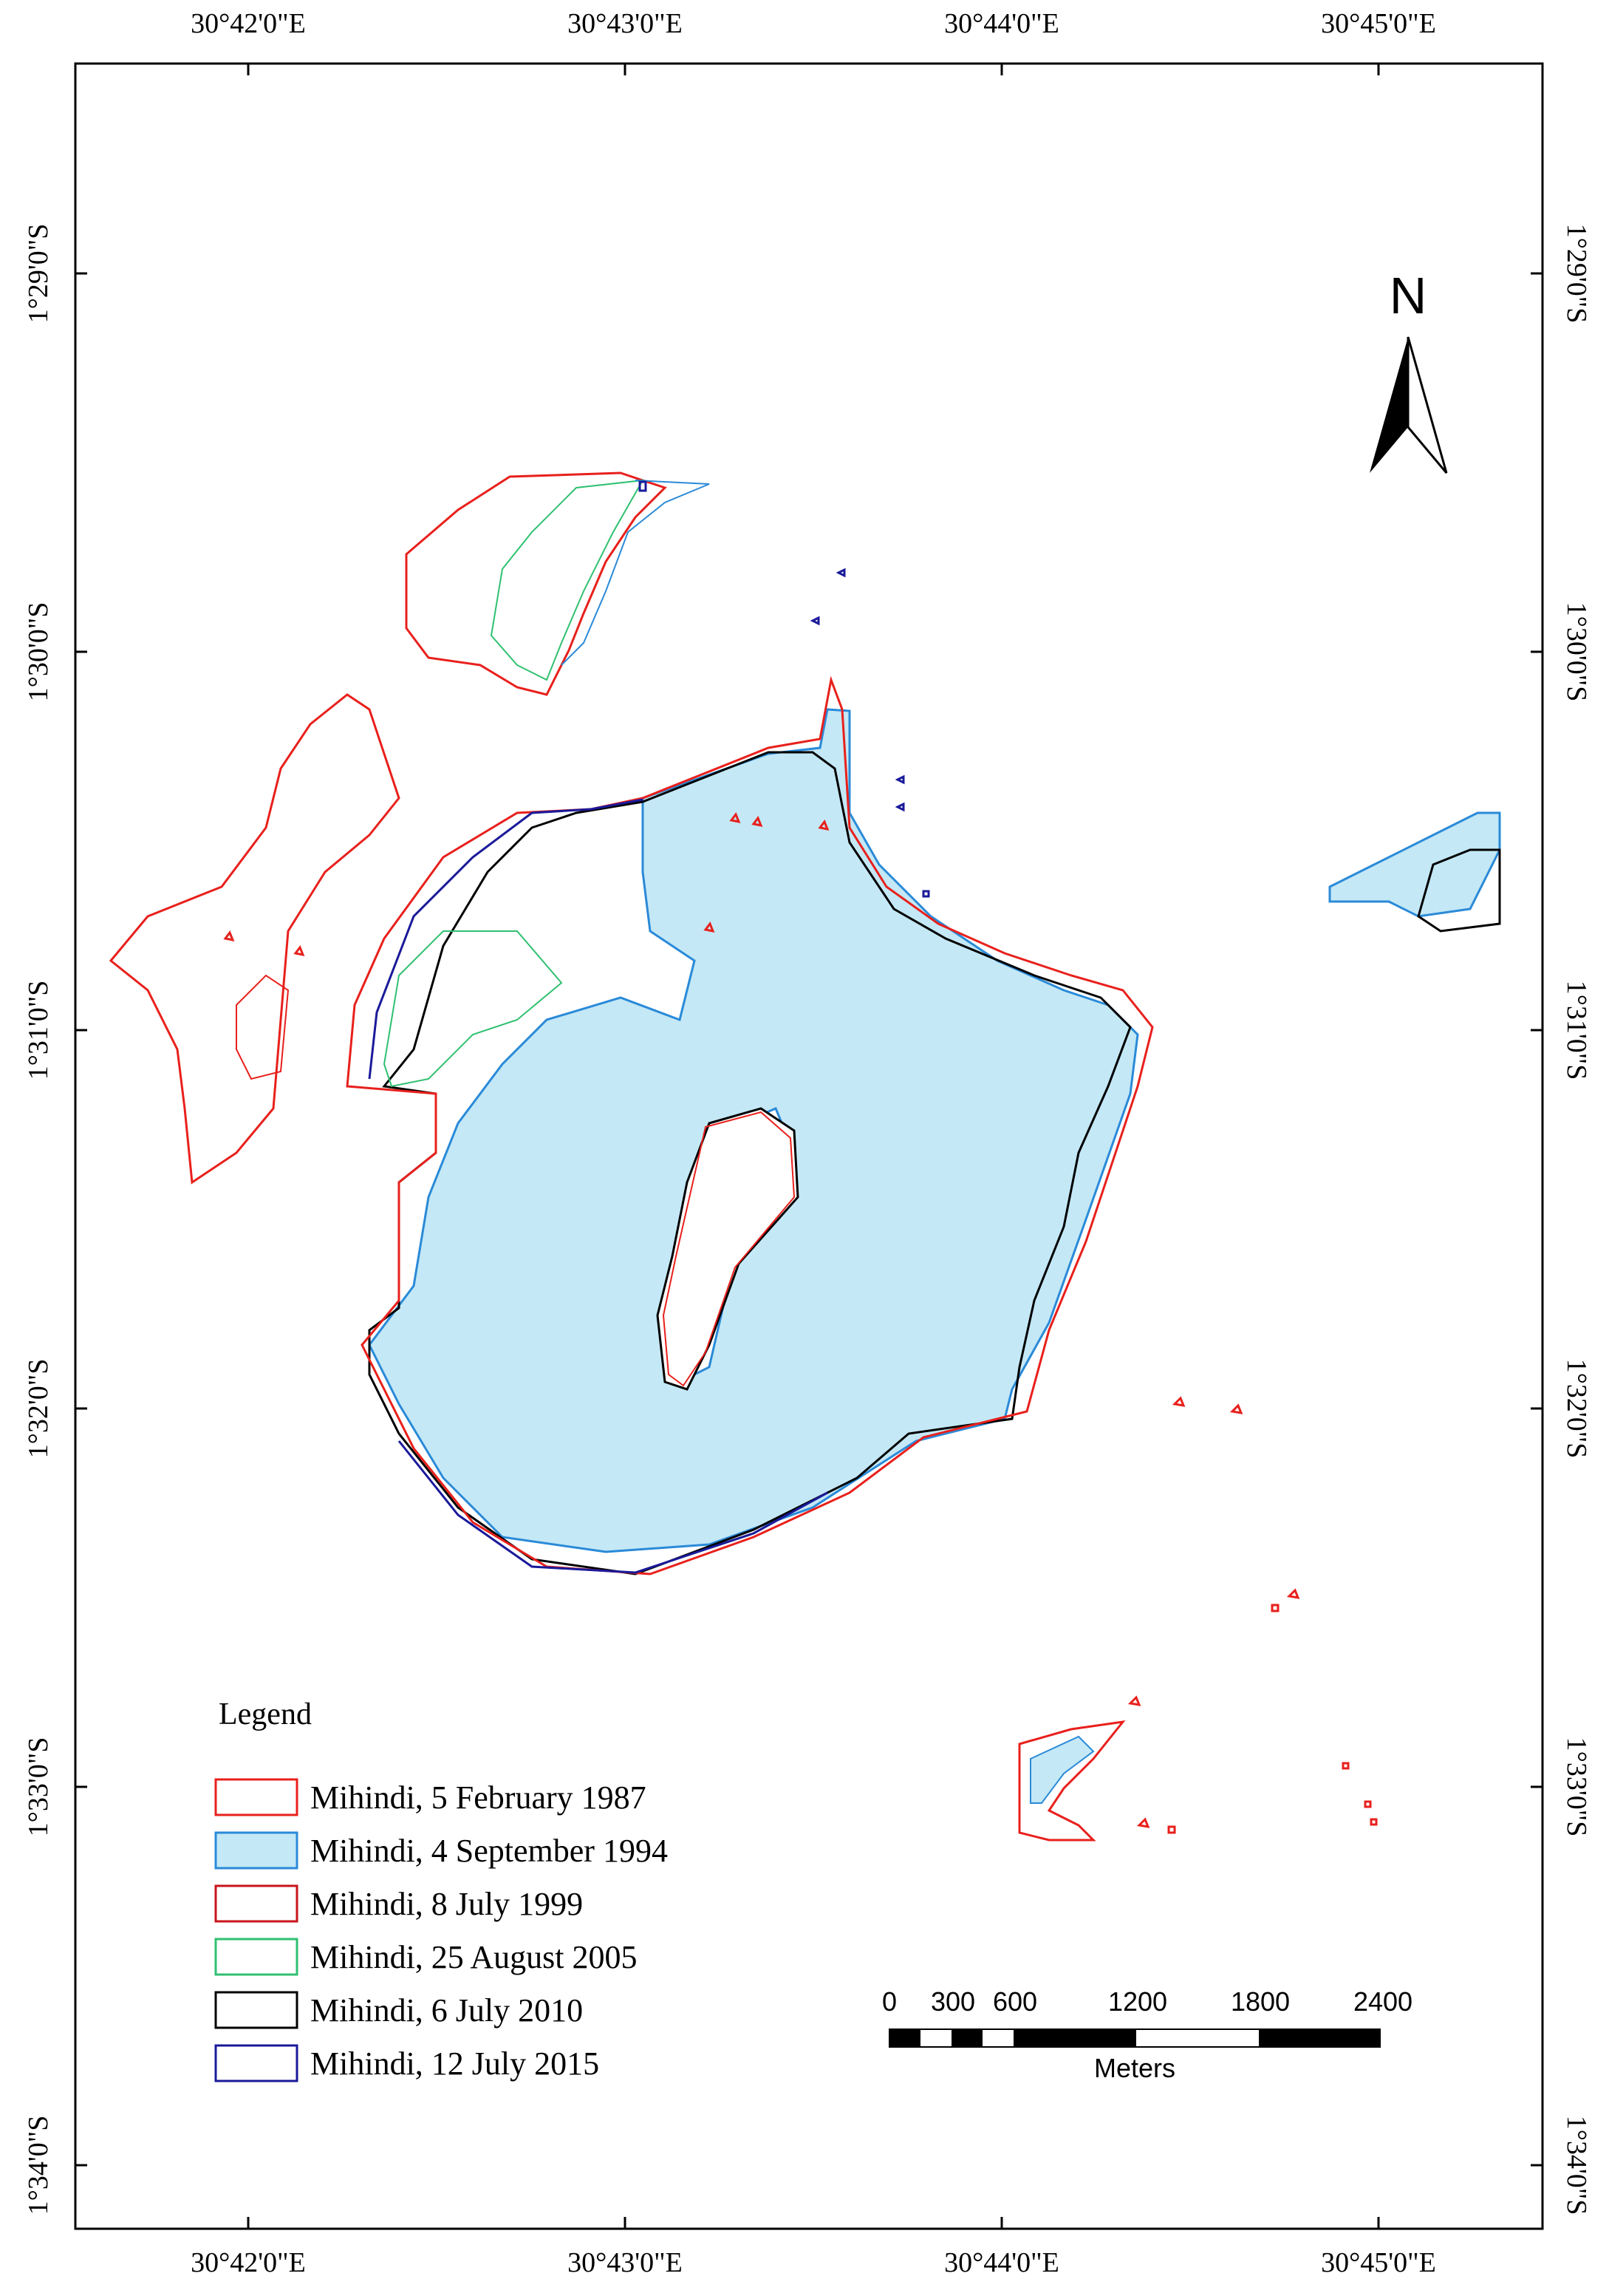 Image resolution: width=1609 pixels, height=2296 pixels. I want to click on legend-label: Mihindi, 4 September 1994, so click(489, 1850).